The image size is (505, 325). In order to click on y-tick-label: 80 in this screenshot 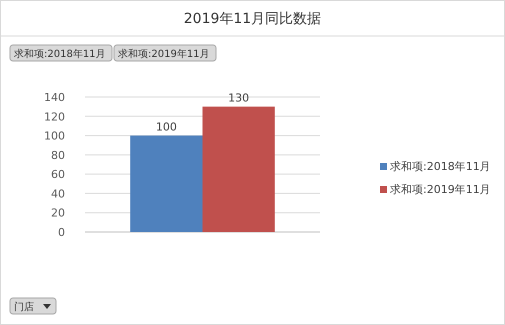, I will do `click(58, 155)`.